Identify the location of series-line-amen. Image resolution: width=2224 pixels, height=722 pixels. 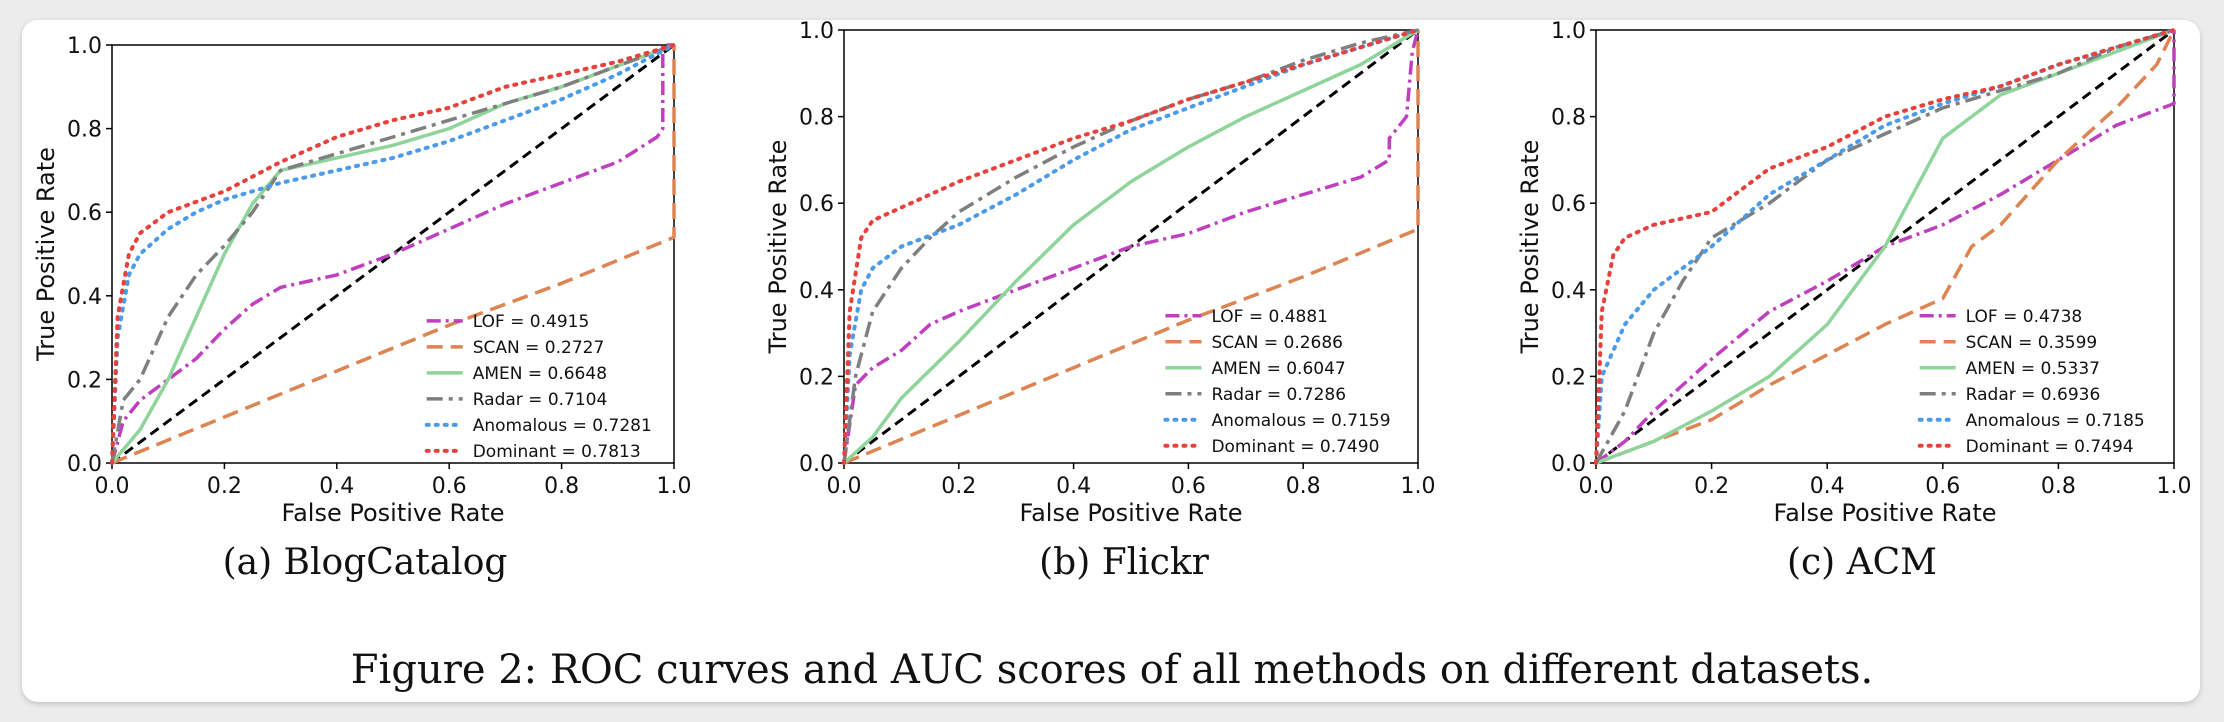
(392, 254).